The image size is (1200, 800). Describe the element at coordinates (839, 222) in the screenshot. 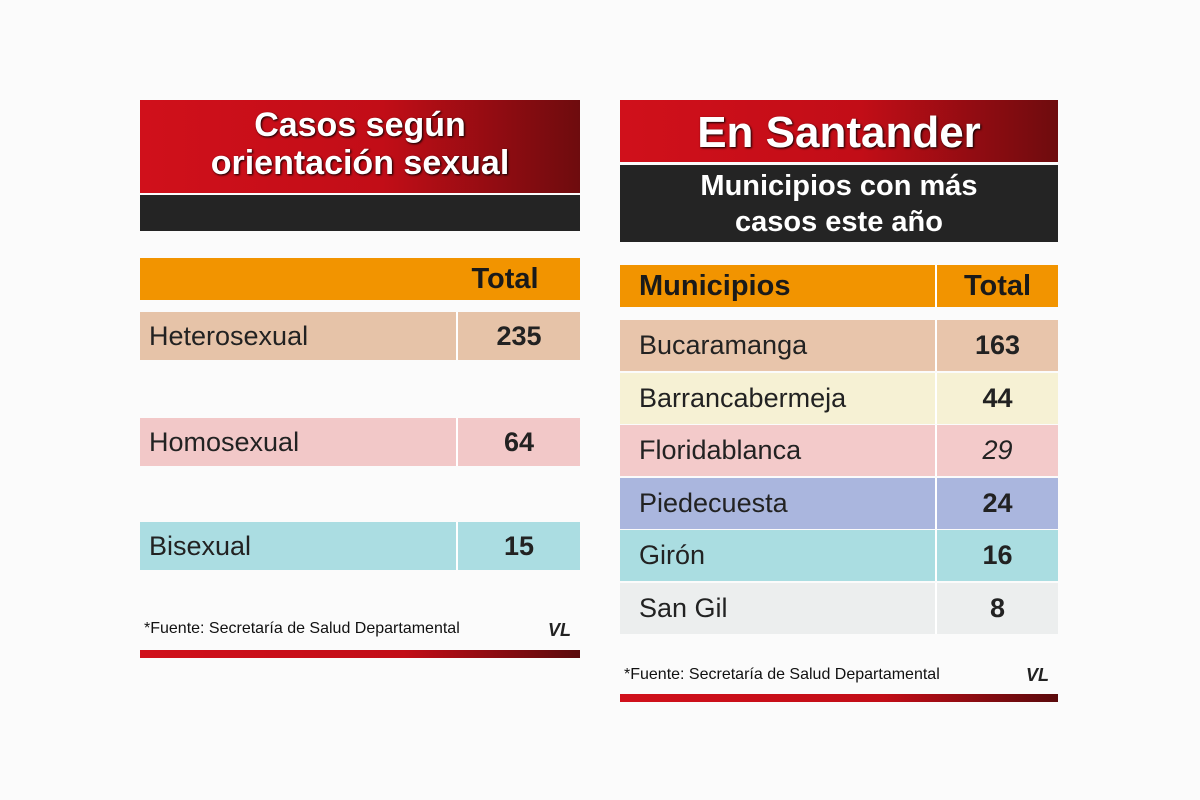

I see `subtitle-line: casos este año` at that location.